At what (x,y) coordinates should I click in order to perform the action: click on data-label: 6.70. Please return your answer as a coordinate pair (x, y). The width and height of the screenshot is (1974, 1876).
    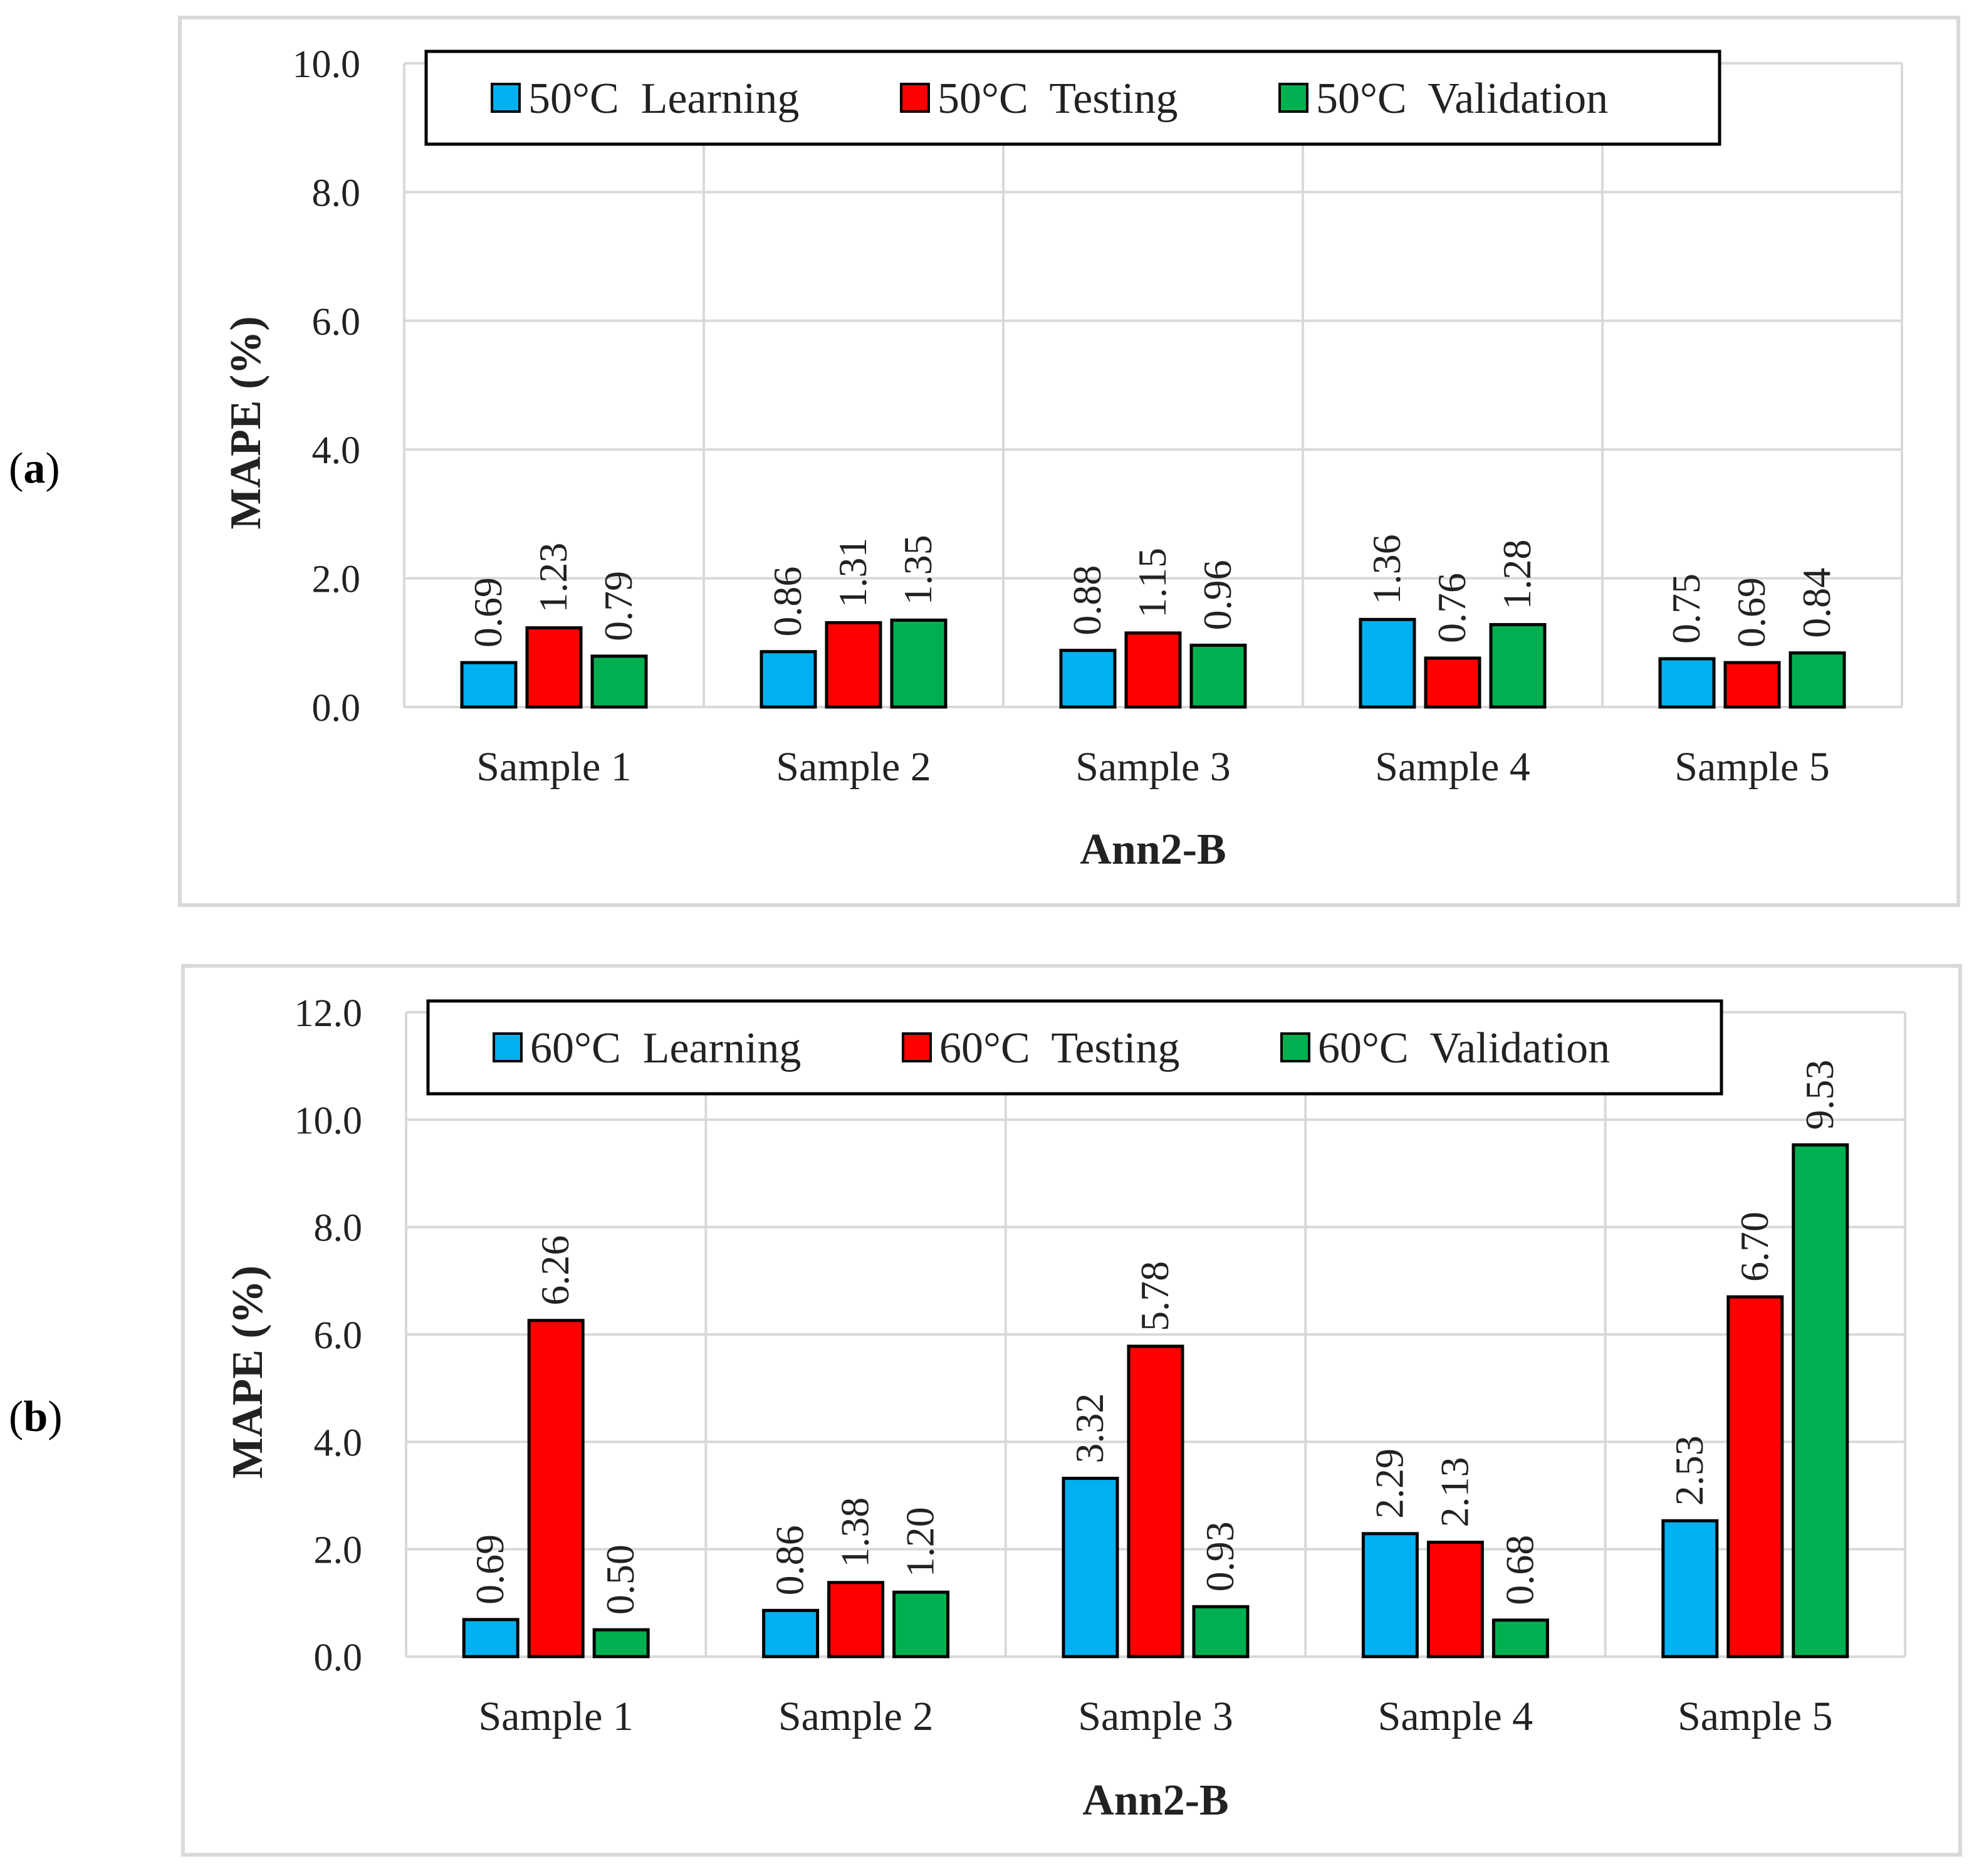
    Looking at the image, I should click on (1755, 1247).